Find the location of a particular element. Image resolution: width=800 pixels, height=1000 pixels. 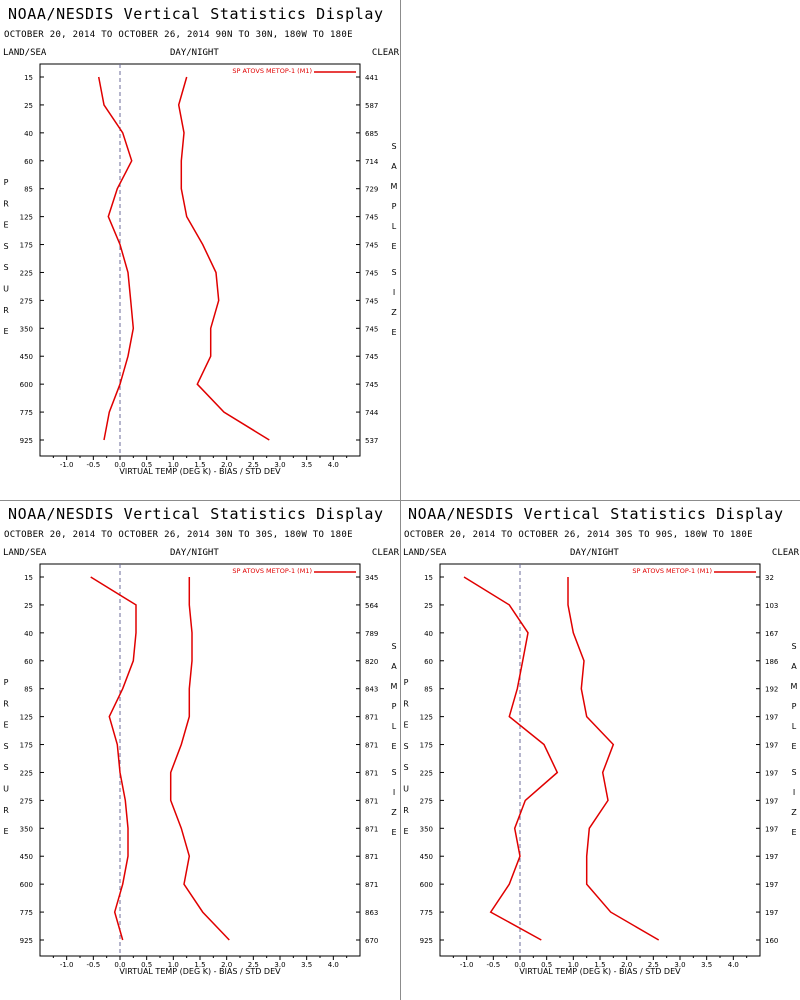

pressure-level-label: 40 is located at coordinates (28, 634).